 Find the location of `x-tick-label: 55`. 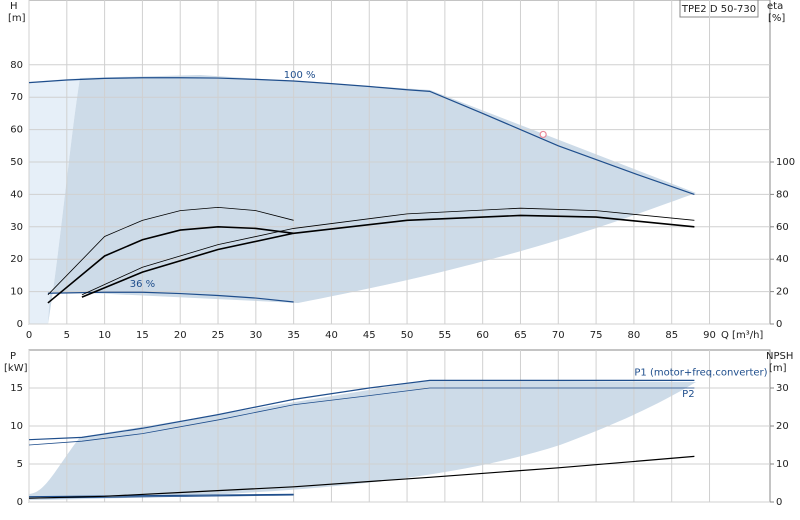

x-tick-label: 55 is located at coordinates (445, 335).